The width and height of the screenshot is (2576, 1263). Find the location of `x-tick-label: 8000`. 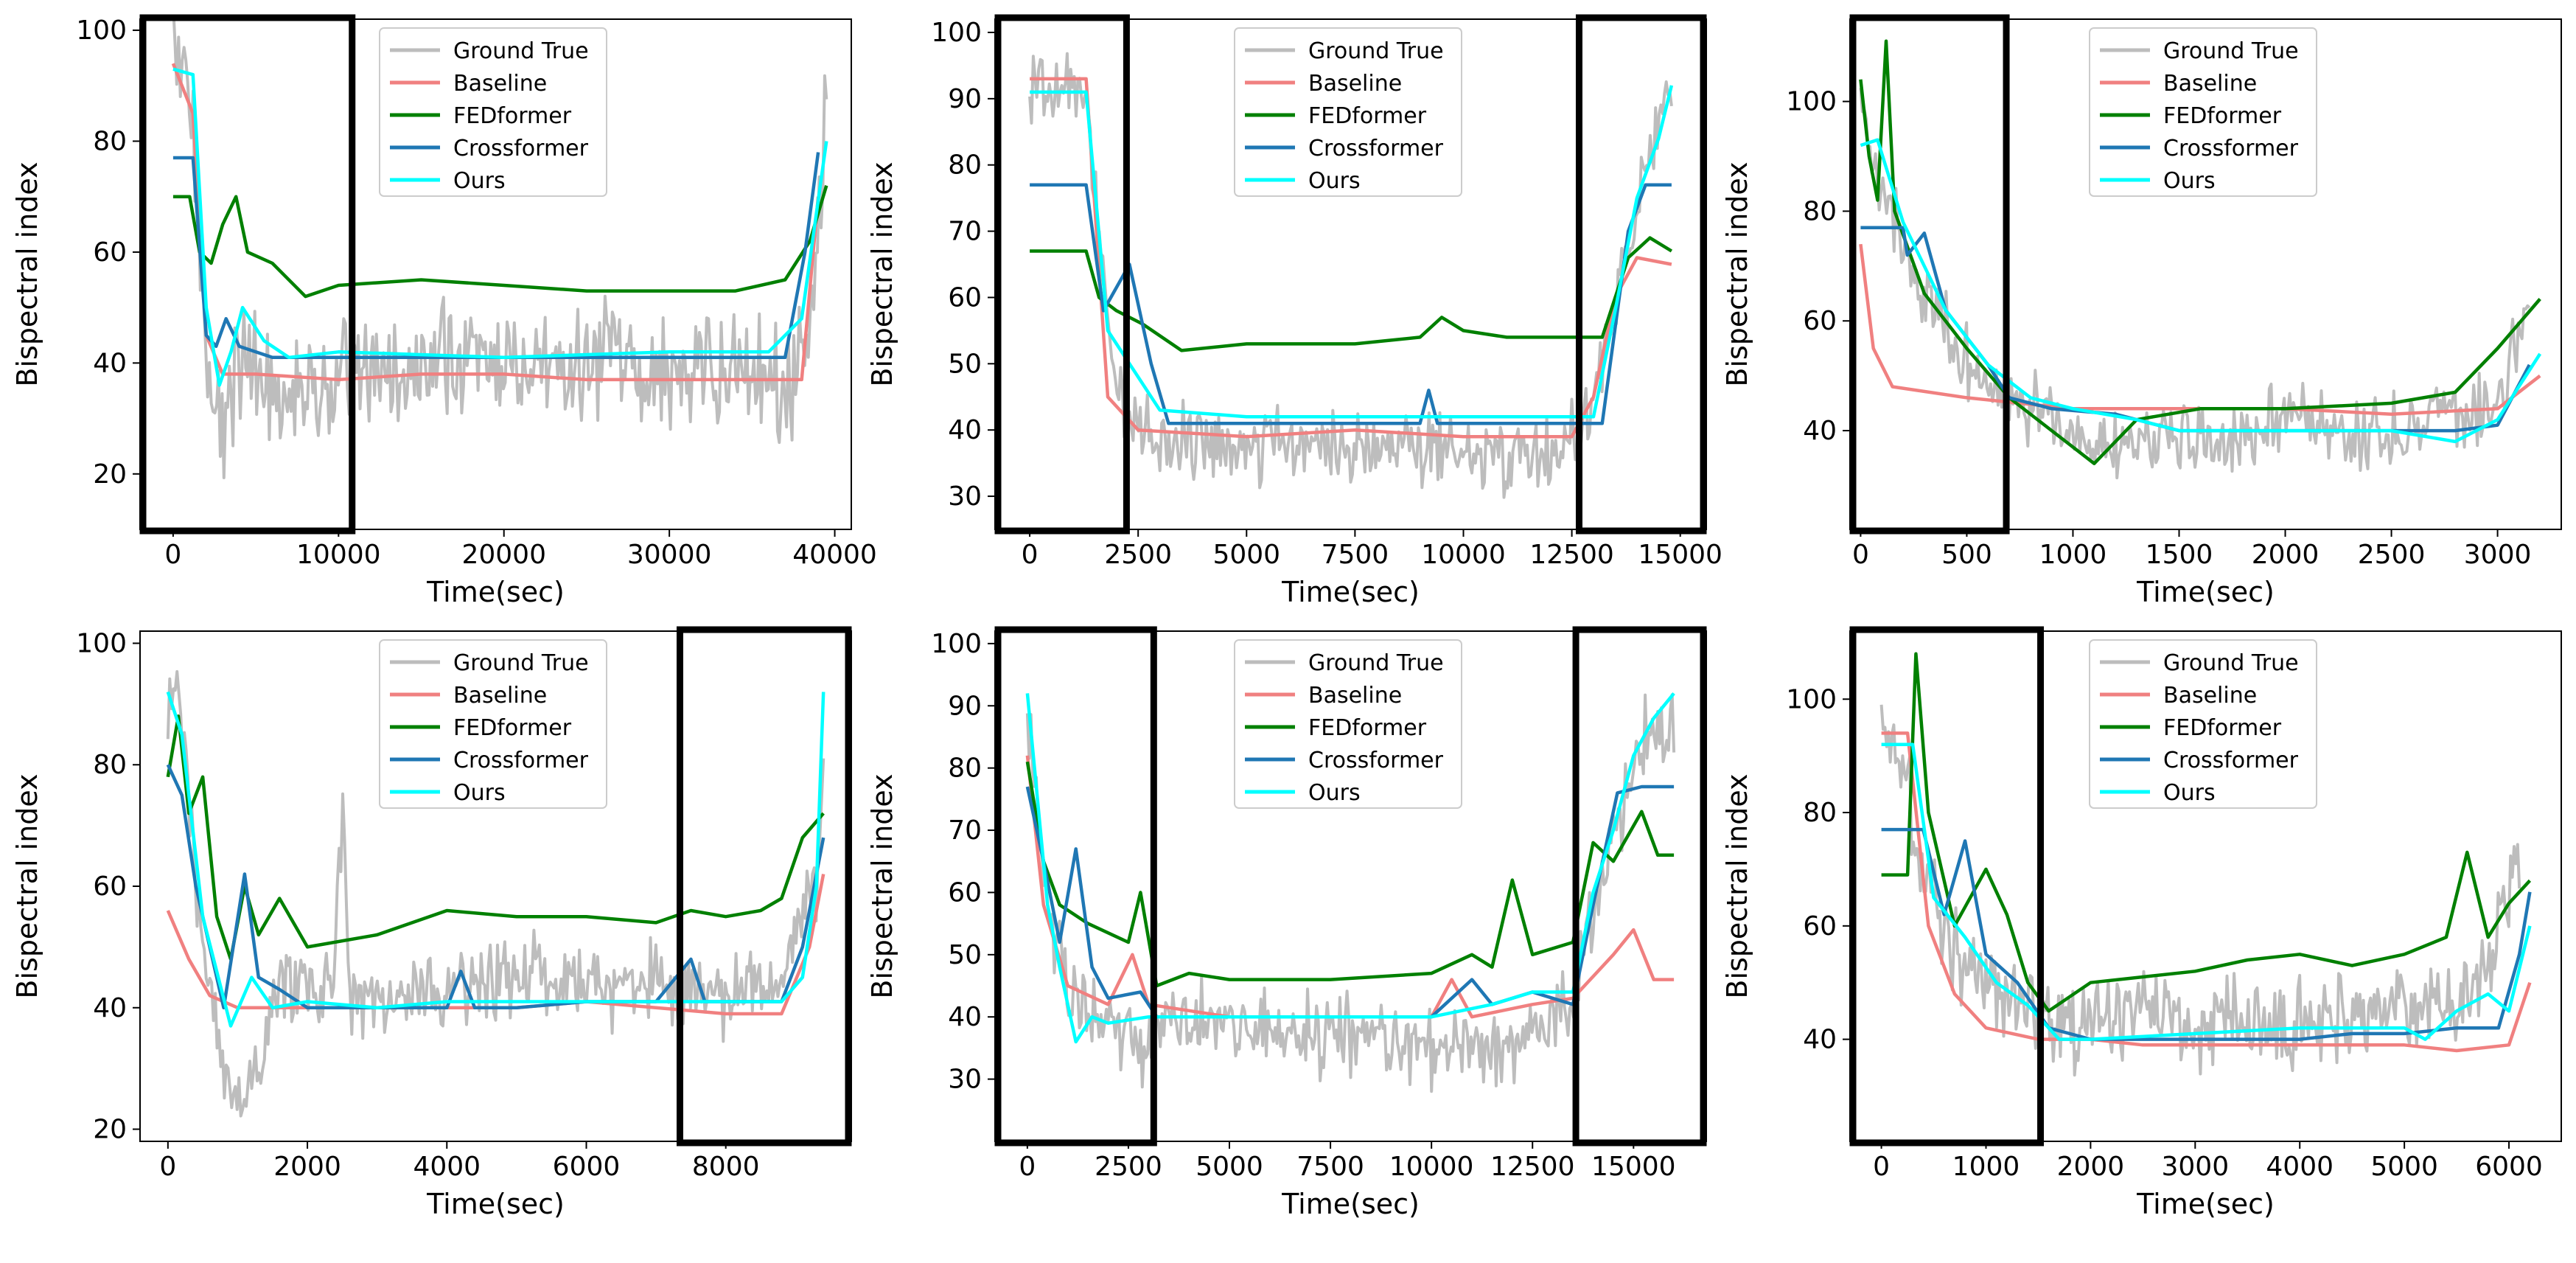

x-tick-label: 8000 is located at coordinates (726, 1167).